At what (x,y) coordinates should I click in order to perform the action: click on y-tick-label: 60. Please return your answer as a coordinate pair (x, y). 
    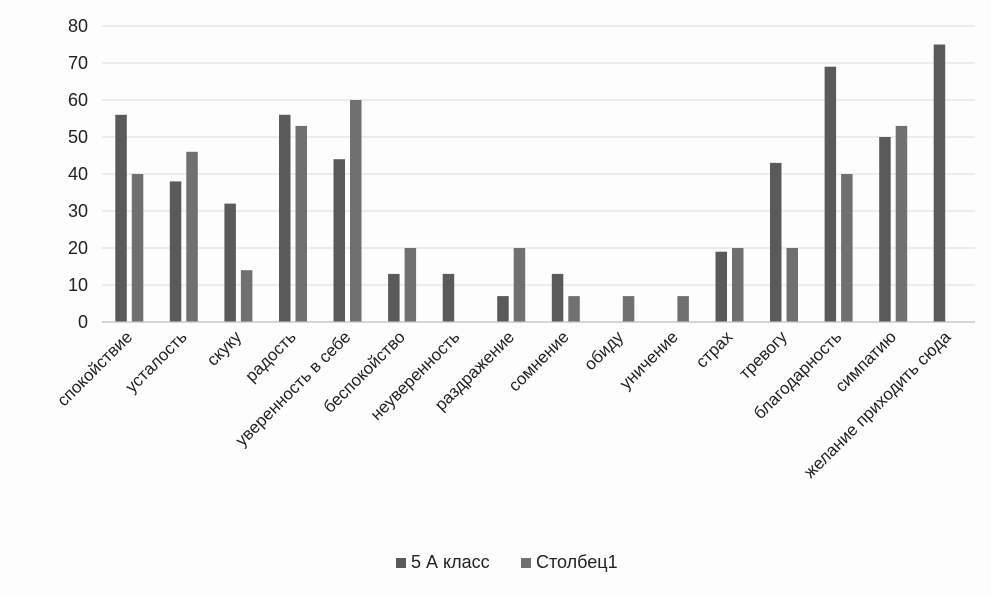
    Looking at the image, I should click on (78, 100).